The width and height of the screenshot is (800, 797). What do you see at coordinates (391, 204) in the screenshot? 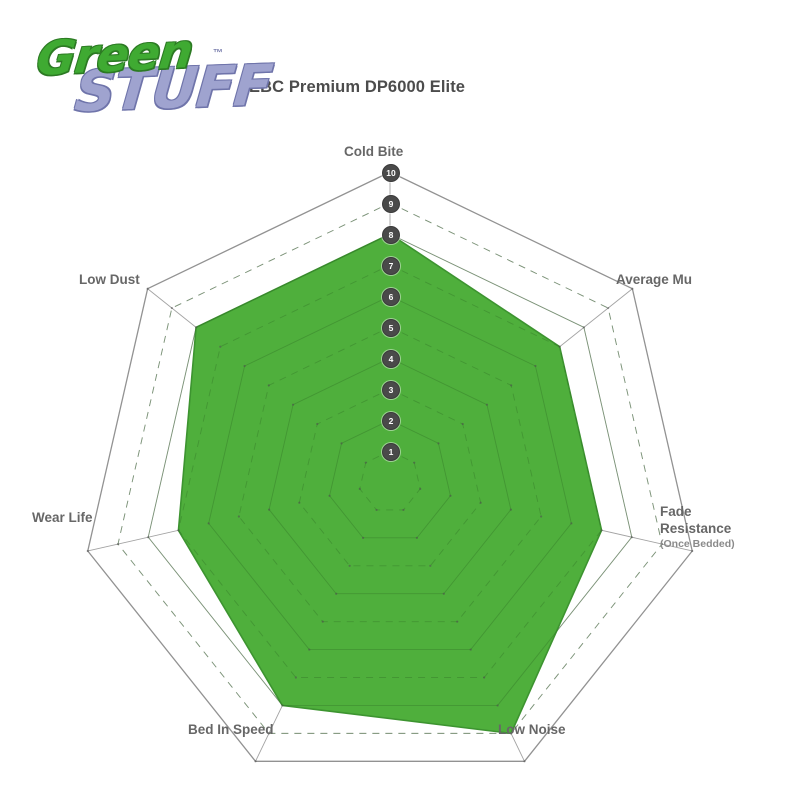
I see `scale-marker-9: 9` at bounding box center [391, 204].